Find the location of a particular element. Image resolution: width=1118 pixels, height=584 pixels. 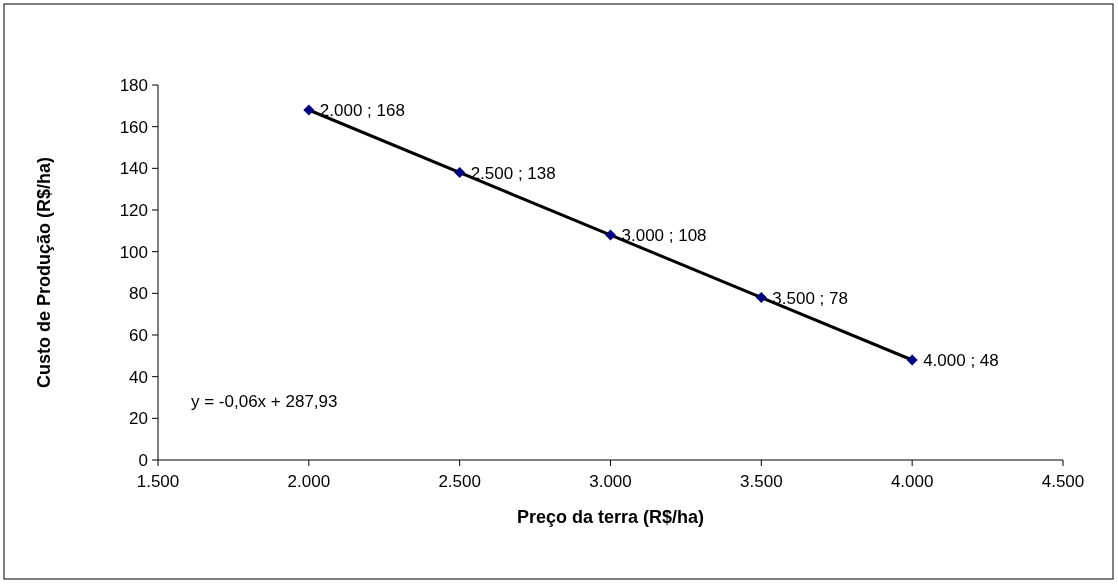

y-tick-label: 20 is located at coordinates (138, 419).